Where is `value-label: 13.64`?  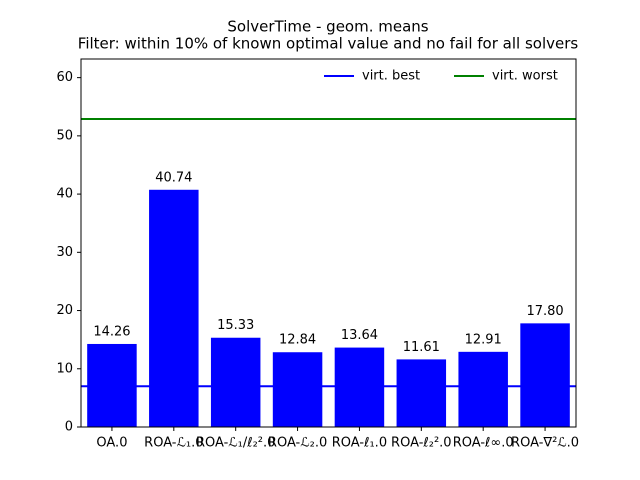
value-label: 13.64 is located at coordinates (359, 335).